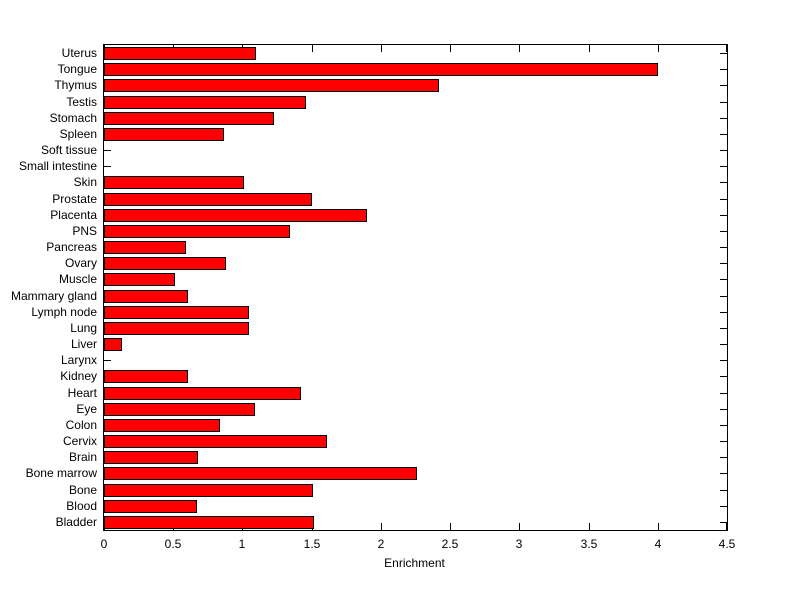 The height and width of the screenshot is (599, 800). Describe the element at coordinates (75, 85) in the screenshot. I see `category-label: Thymus` at that location.